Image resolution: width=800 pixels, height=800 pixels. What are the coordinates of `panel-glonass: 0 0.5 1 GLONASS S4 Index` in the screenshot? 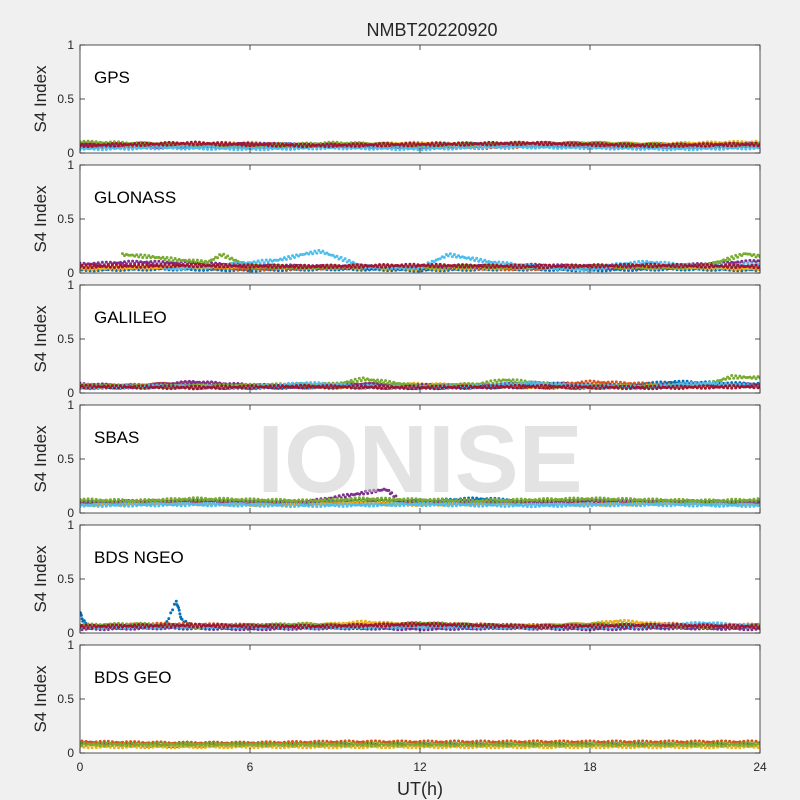 It's located at (396, 219).